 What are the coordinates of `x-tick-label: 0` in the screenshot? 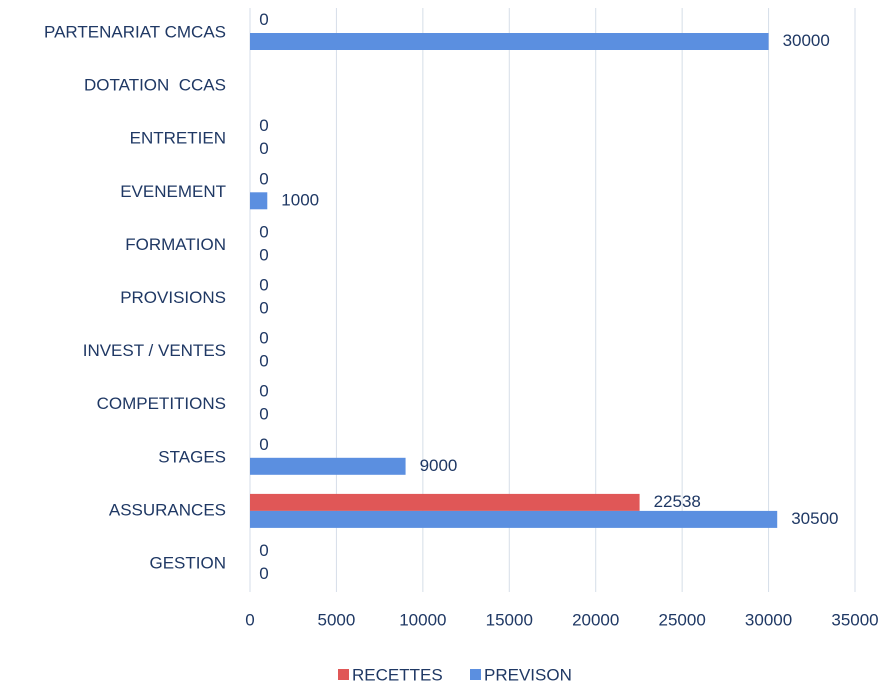 It's located at (249, 619).